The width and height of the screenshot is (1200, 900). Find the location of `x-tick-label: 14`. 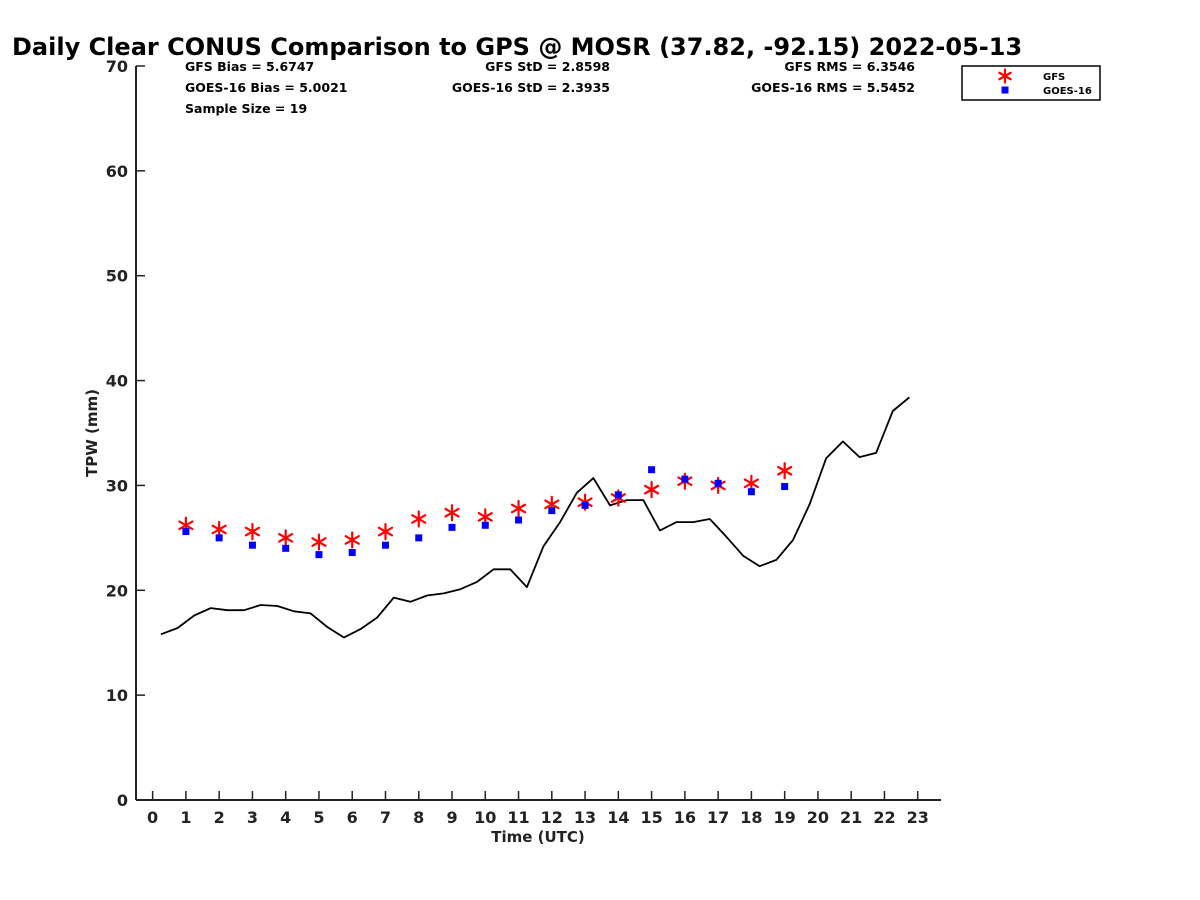

x-tick-label: 14 is located at coordinates (618, 817).